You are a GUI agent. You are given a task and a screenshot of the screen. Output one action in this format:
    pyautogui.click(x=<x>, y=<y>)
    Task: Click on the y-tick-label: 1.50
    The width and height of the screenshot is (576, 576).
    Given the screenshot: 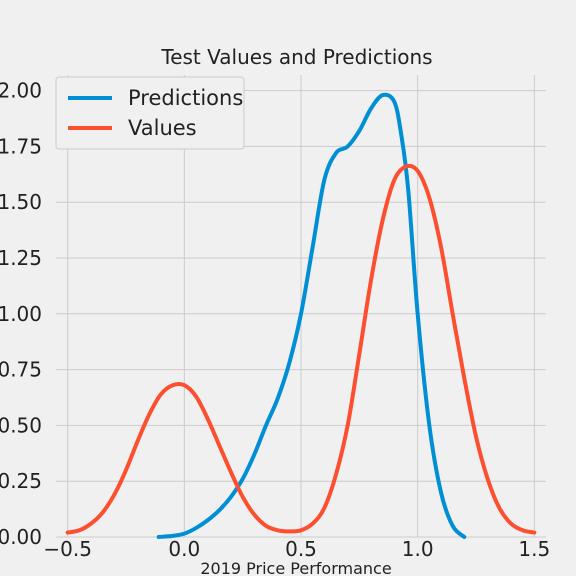 What is the action you would take?
    pyautogui.click(x=21, y=202)
    